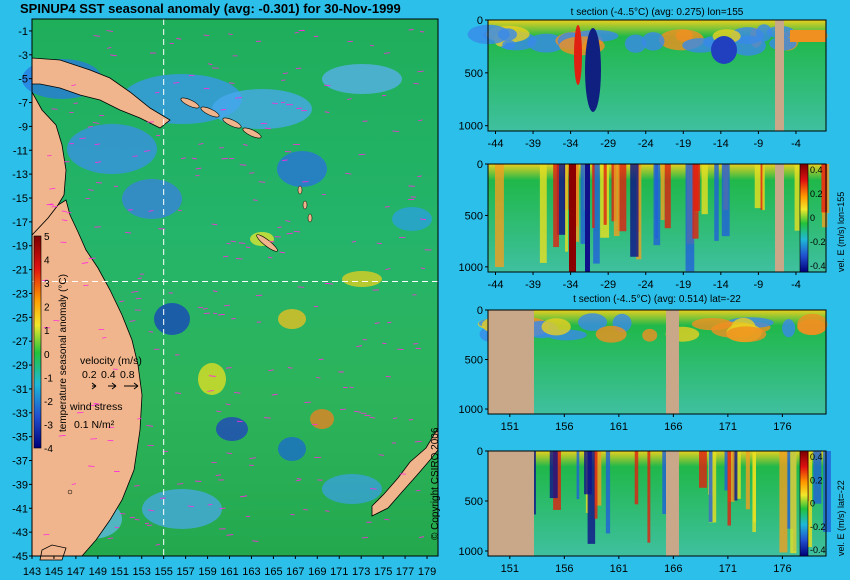 The height and width of the screenshot is (580, 850). What do you see at coordinates (20, 462) in the screenshot?
I see `y-tick-label: -37` at bounding box center [20, 462].